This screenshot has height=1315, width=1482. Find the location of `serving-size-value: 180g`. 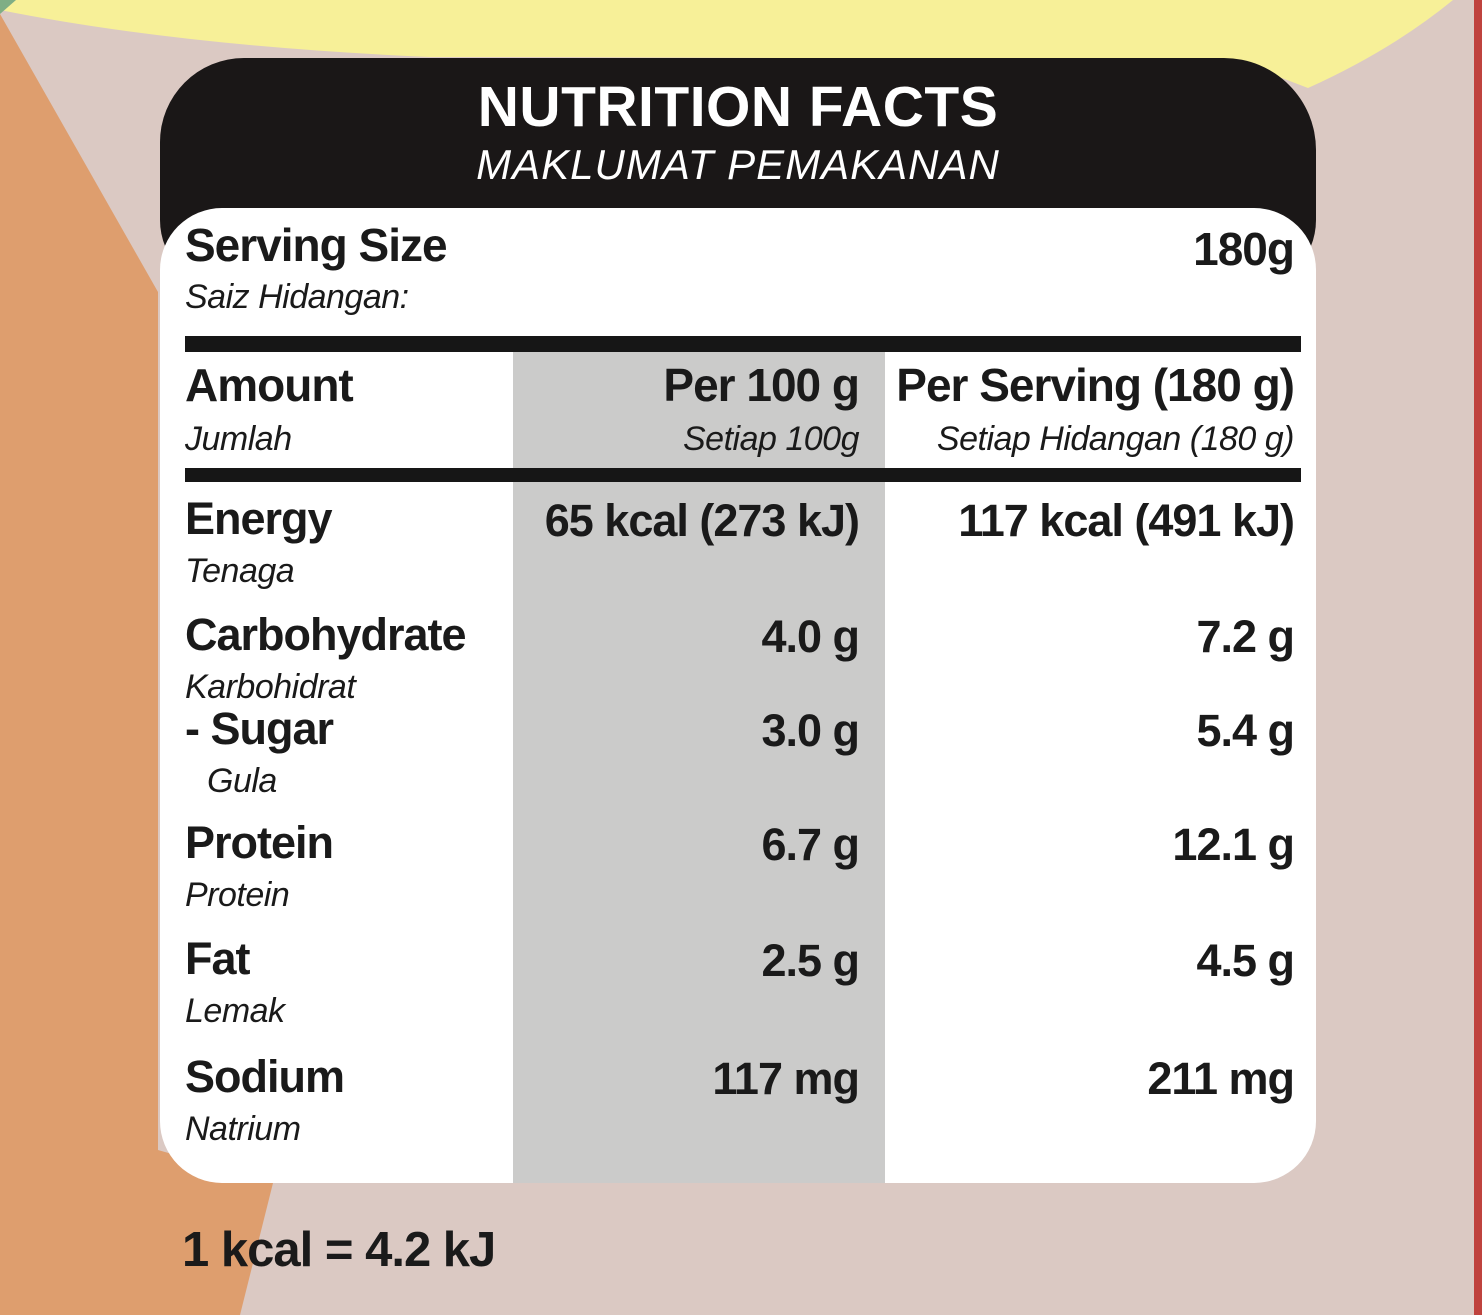

serving-size-value: 180g is located at coordinates (1244, 249).